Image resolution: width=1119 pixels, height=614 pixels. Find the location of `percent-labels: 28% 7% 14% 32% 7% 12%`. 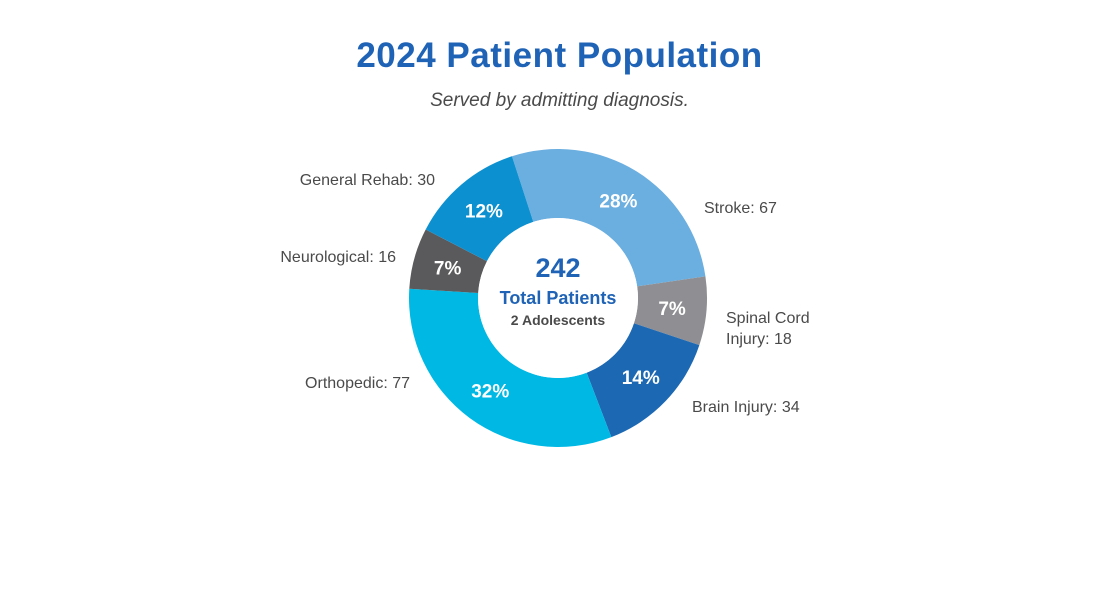

percent-labels: 28% 7% 14% 32% 7% 12% is located at coordinates (560, 297).